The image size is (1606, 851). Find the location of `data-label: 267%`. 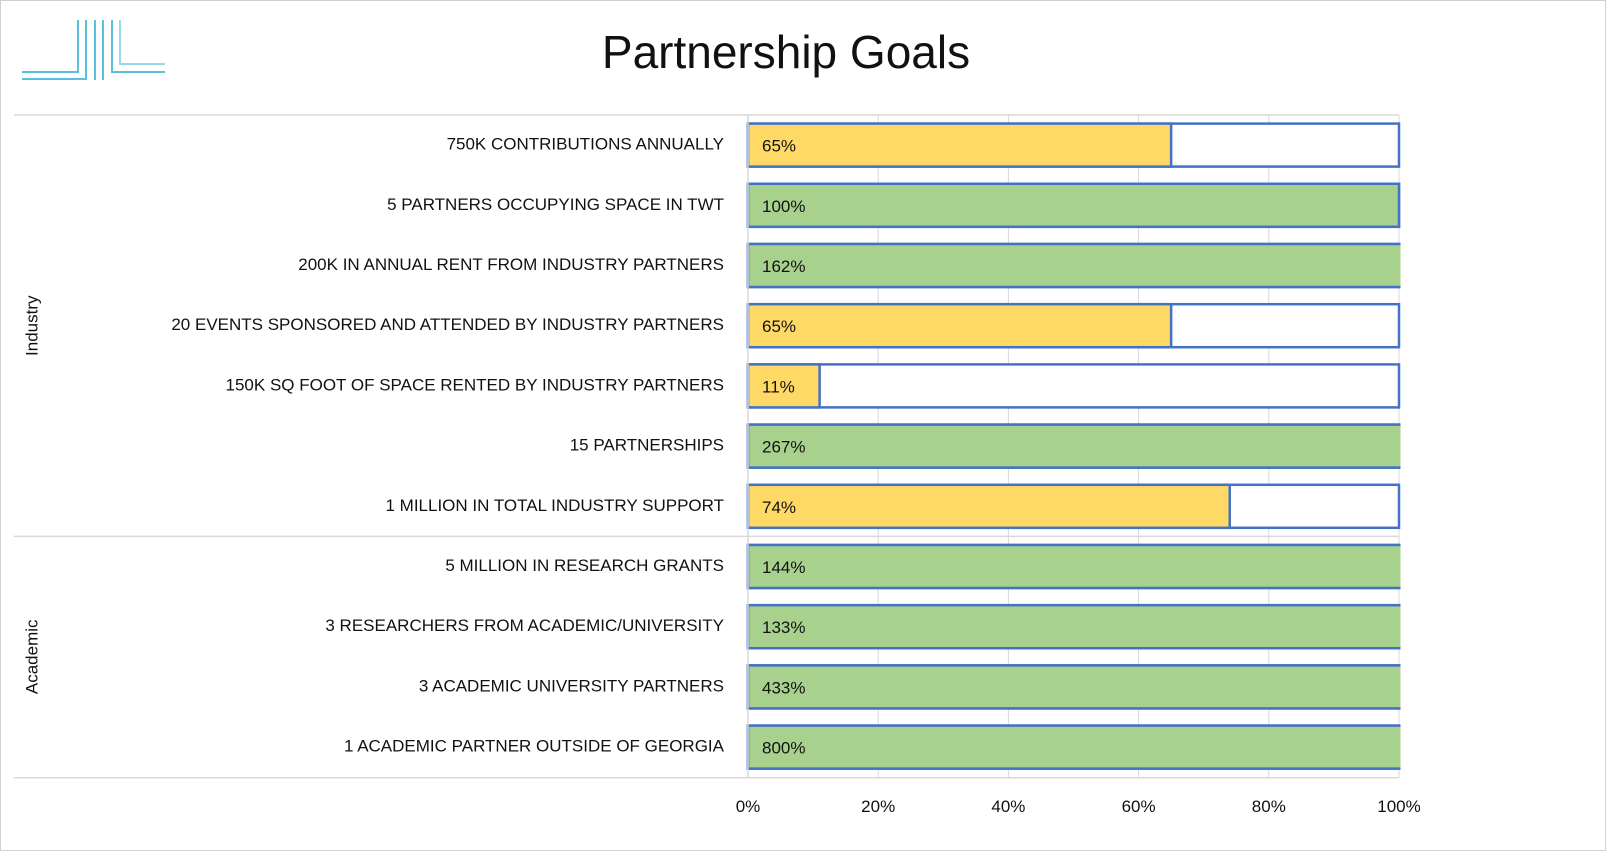

data-label: 267% is located at coordinates (783, 447).